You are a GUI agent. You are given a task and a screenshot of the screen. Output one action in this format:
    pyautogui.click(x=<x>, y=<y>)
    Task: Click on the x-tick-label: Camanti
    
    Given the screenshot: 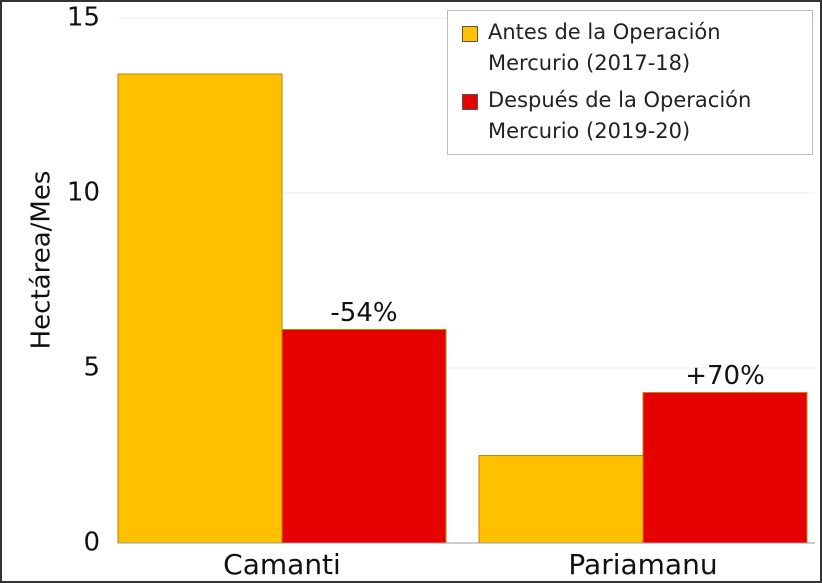 What is the action you would take?
    pyautogui.click(x=282, y=564)
    